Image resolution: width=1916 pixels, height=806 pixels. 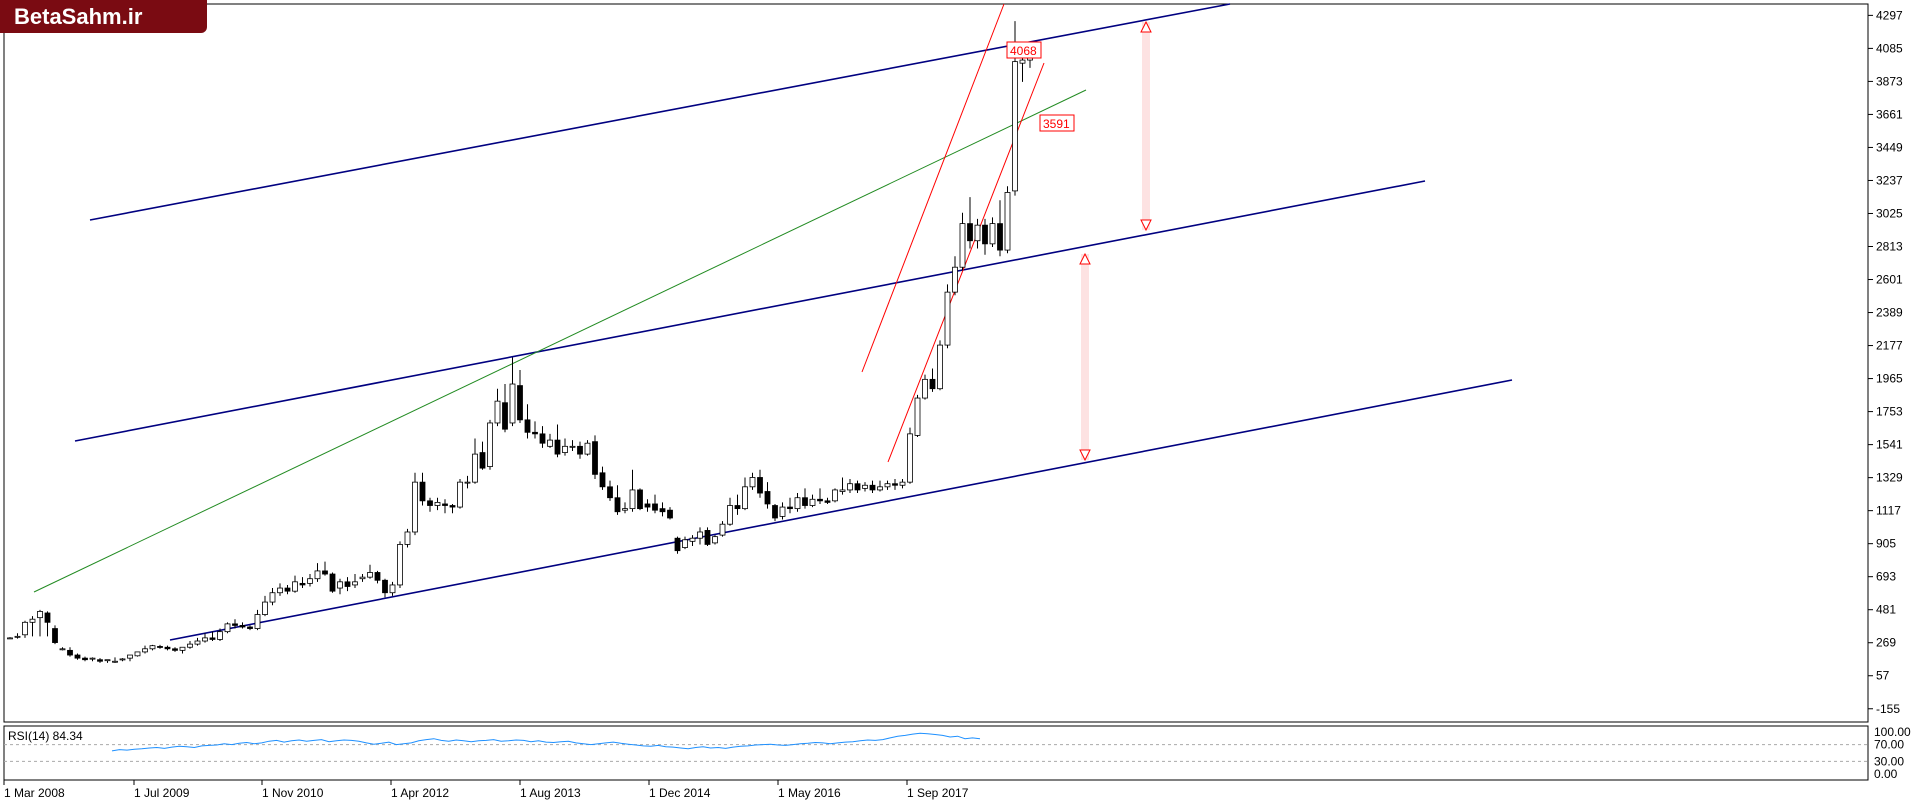 I want to click on lower-range-arrow-shaft, so click(x=1085, y=357).